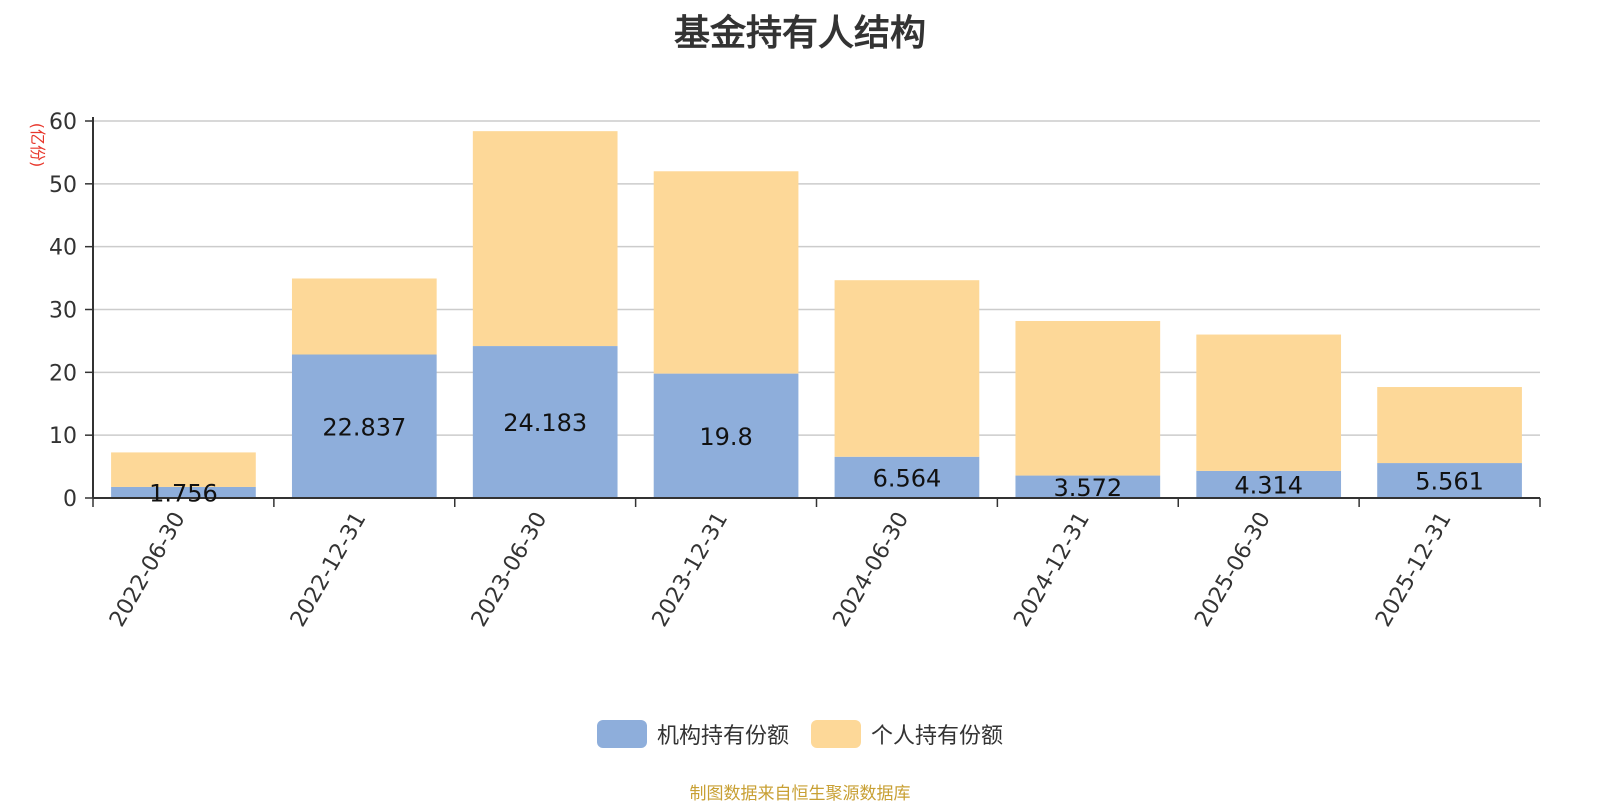 The height and width of the screenshot is (804, 1600). I want to click on x-tick-label-2025-12-31: 2025-12-31, so click(1414, 569).